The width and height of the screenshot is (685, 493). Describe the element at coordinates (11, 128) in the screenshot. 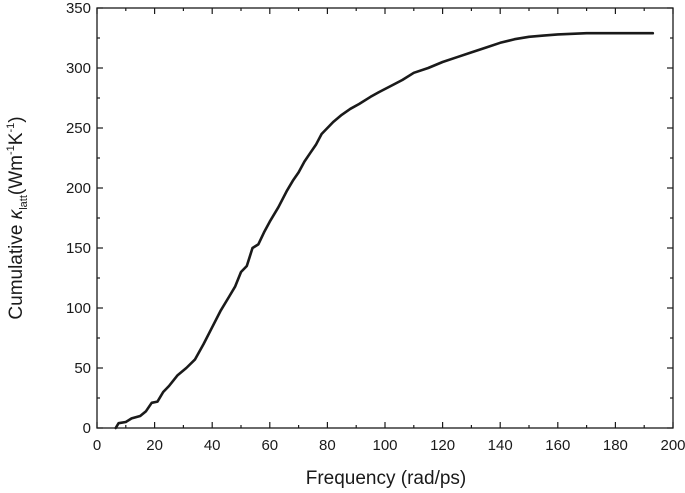

I see `y-axis-title-unit-exp2: -1` at that location.